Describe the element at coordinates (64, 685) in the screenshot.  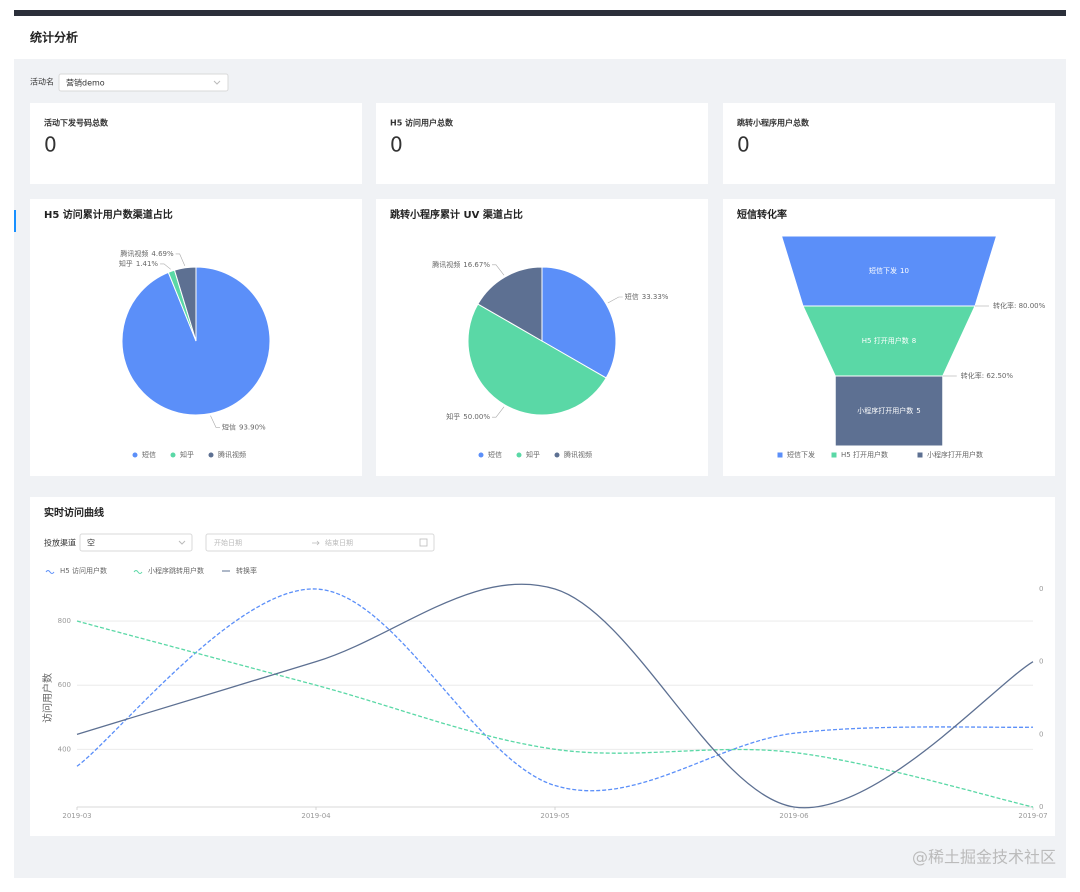
I see `y-tick-label: 600` at that location.